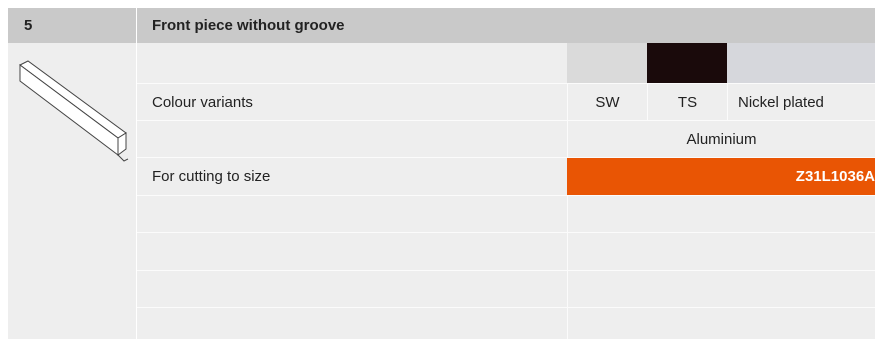 The height and width of the screenshot is (339, 875). I want to click on row-label: Colour variants, so click(352, 101).